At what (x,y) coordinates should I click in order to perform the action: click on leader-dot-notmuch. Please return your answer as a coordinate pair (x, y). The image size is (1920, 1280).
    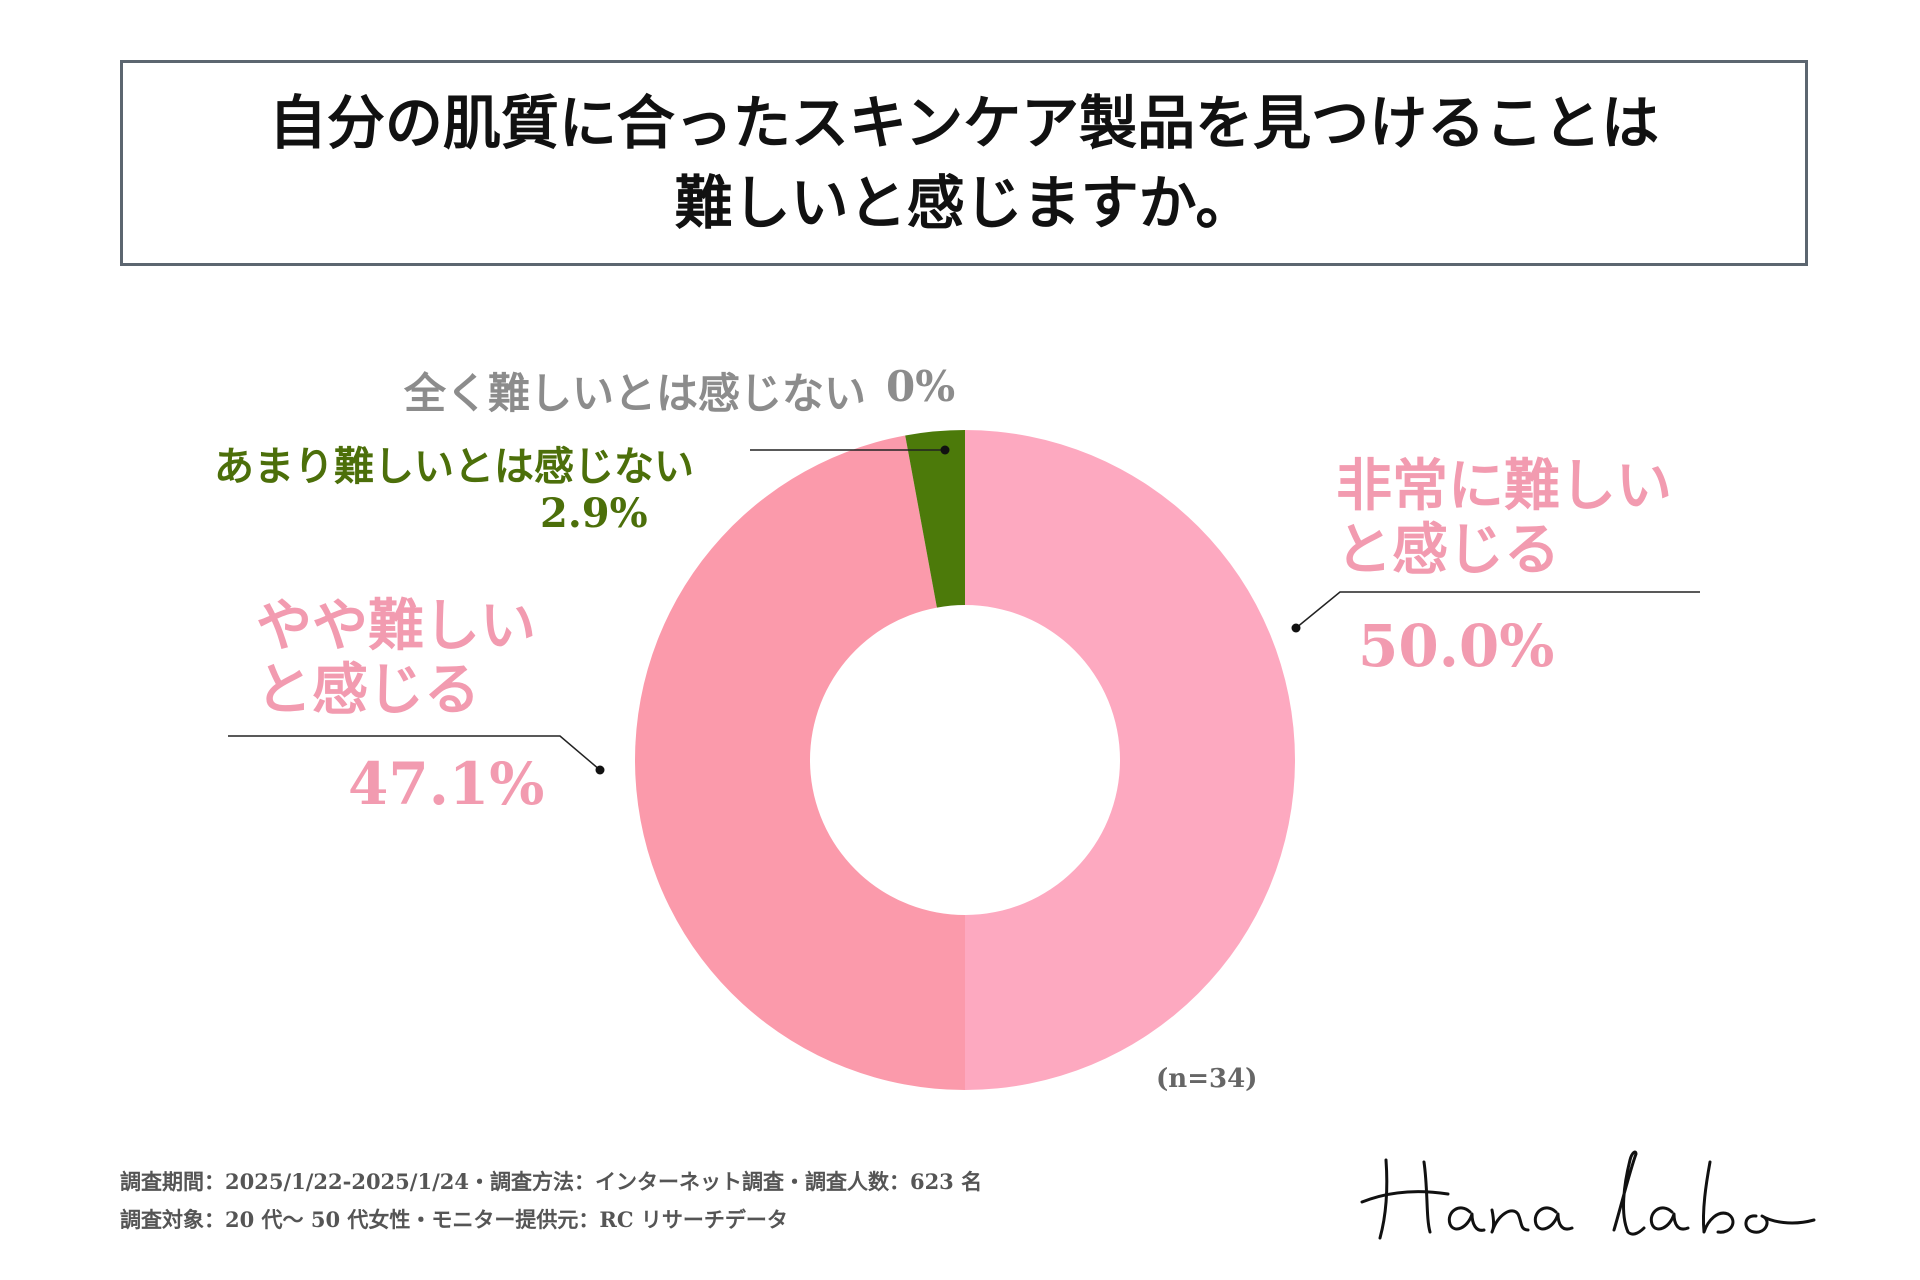
    Looking at the image, I should click on (945, 450).